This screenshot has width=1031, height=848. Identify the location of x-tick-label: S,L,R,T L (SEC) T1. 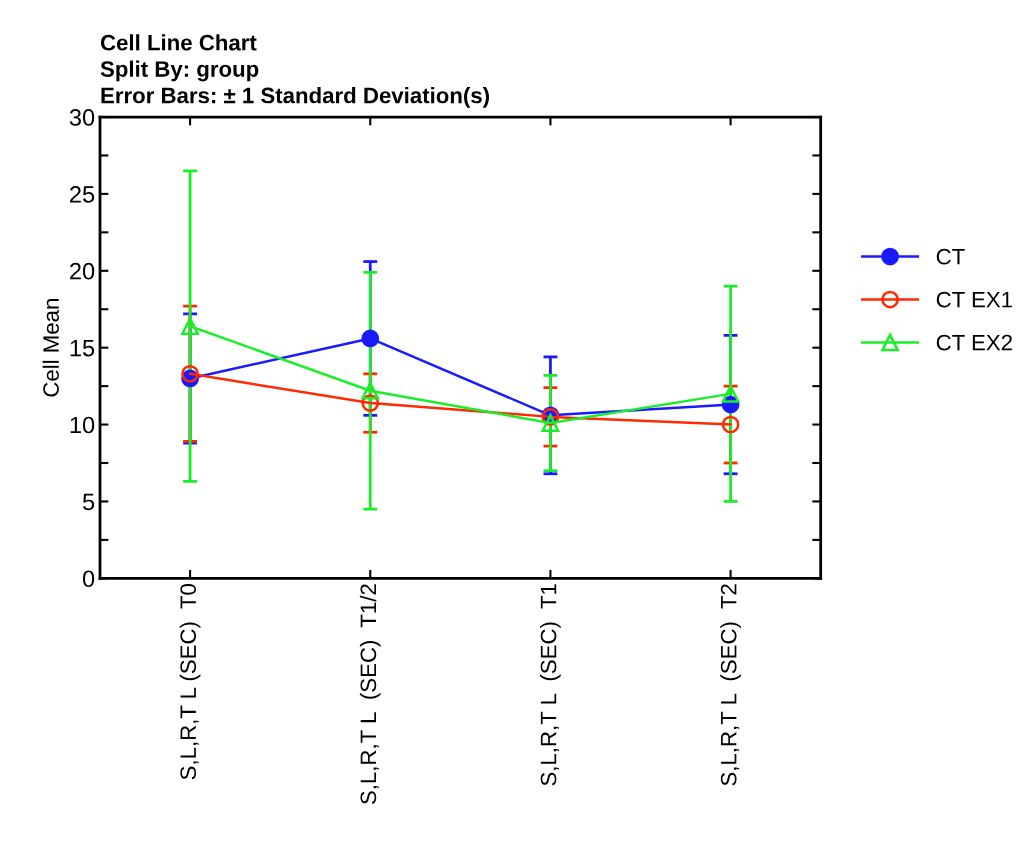
(550, 685).